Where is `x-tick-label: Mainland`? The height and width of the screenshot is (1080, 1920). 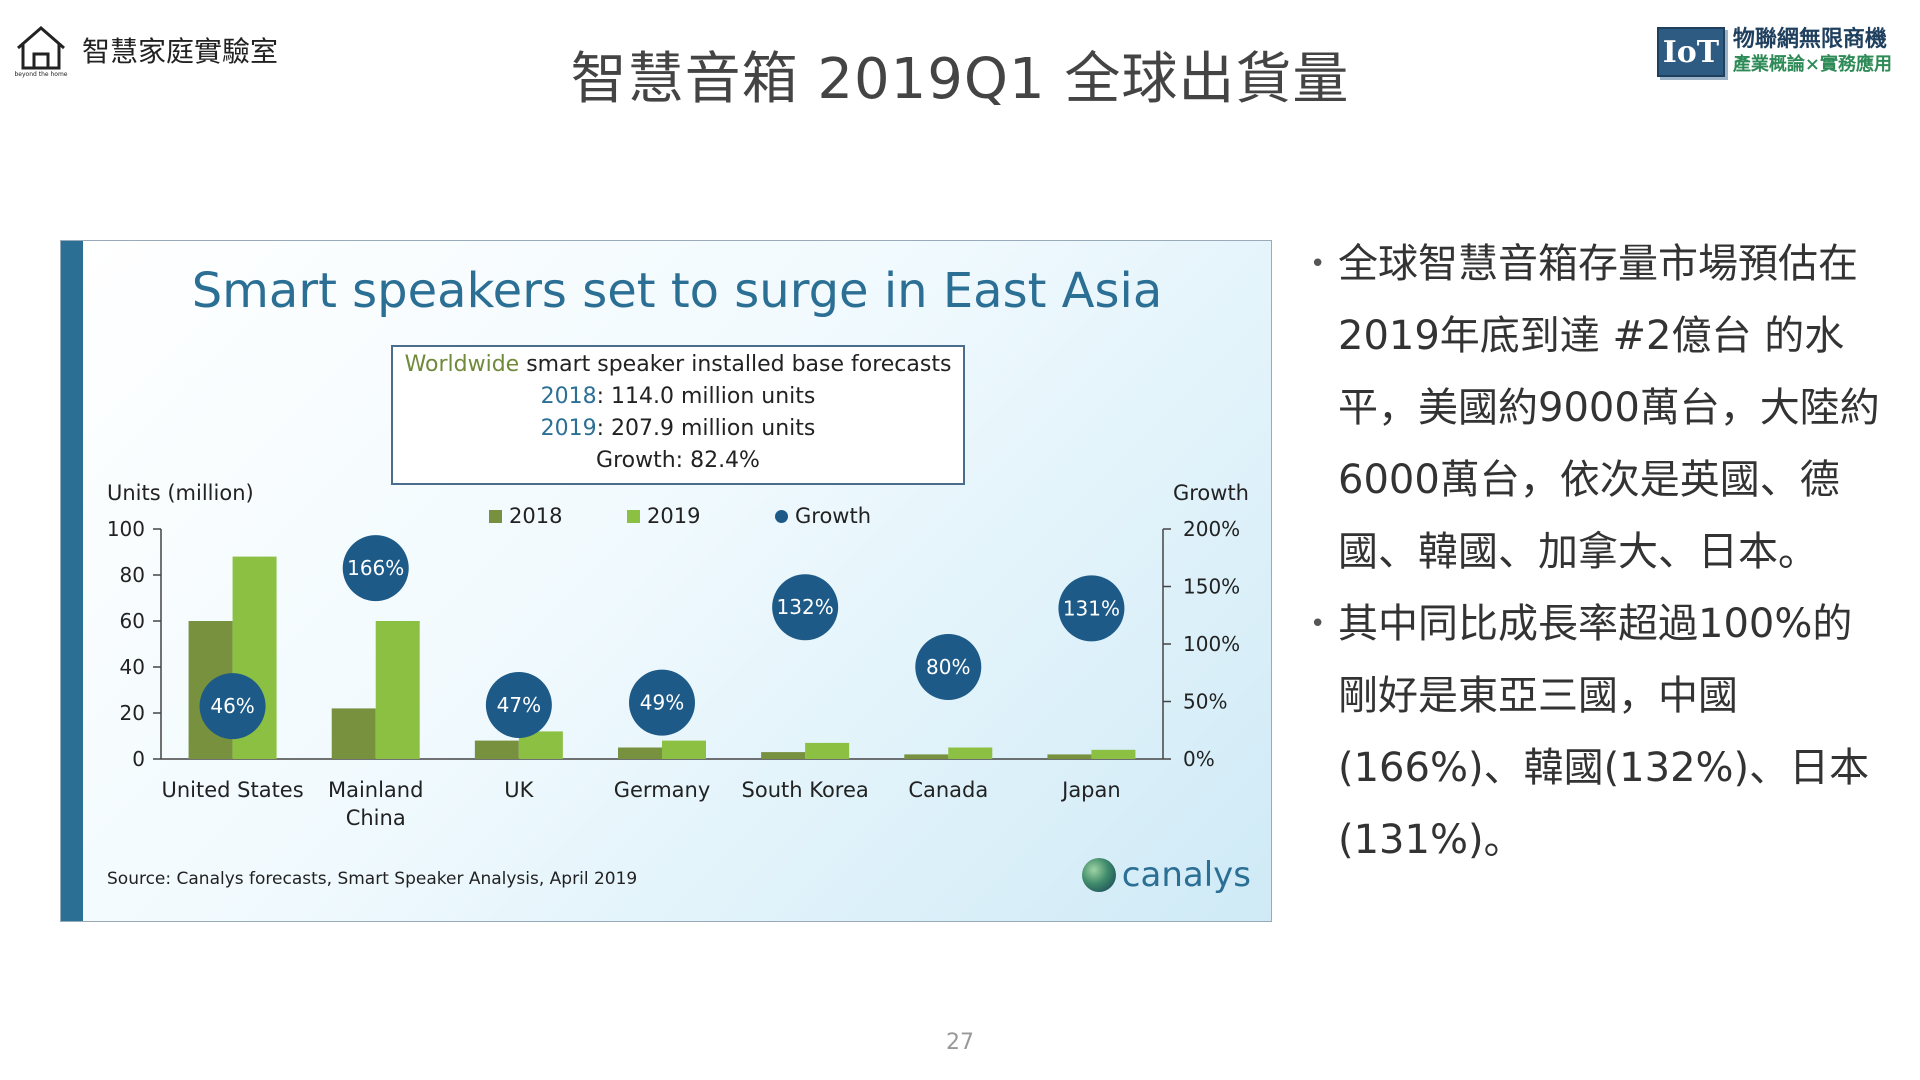 x-tick-label: Mainland is located at coordinates (375, 790).